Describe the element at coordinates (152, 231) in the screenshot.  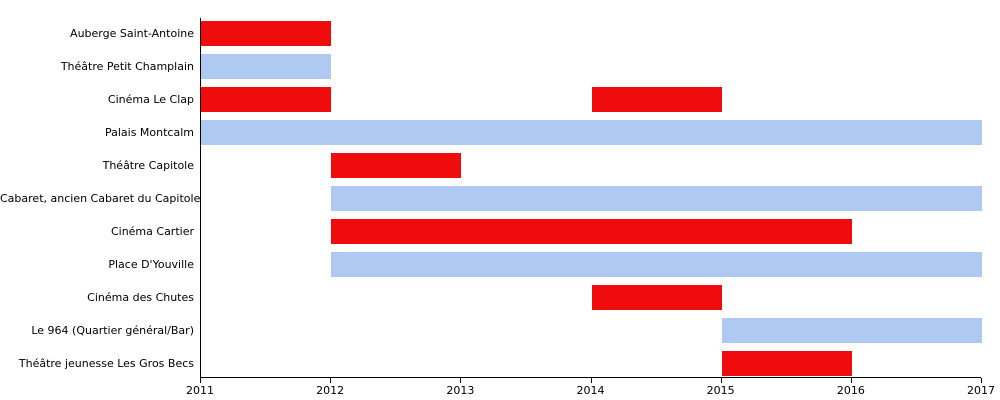
I see `category-label: Cinéma Cartier` at that location.